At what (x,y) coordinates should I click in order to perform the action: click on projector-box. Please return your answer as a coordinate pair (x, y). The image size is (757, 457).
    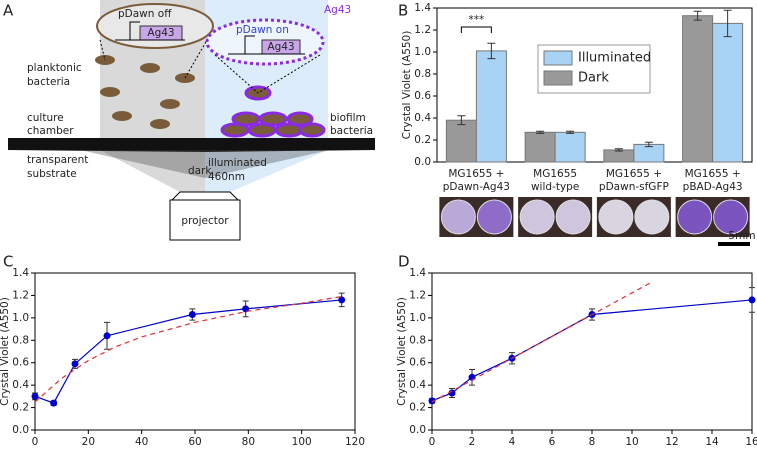
    Looking at the image, I should click on (205, 220).